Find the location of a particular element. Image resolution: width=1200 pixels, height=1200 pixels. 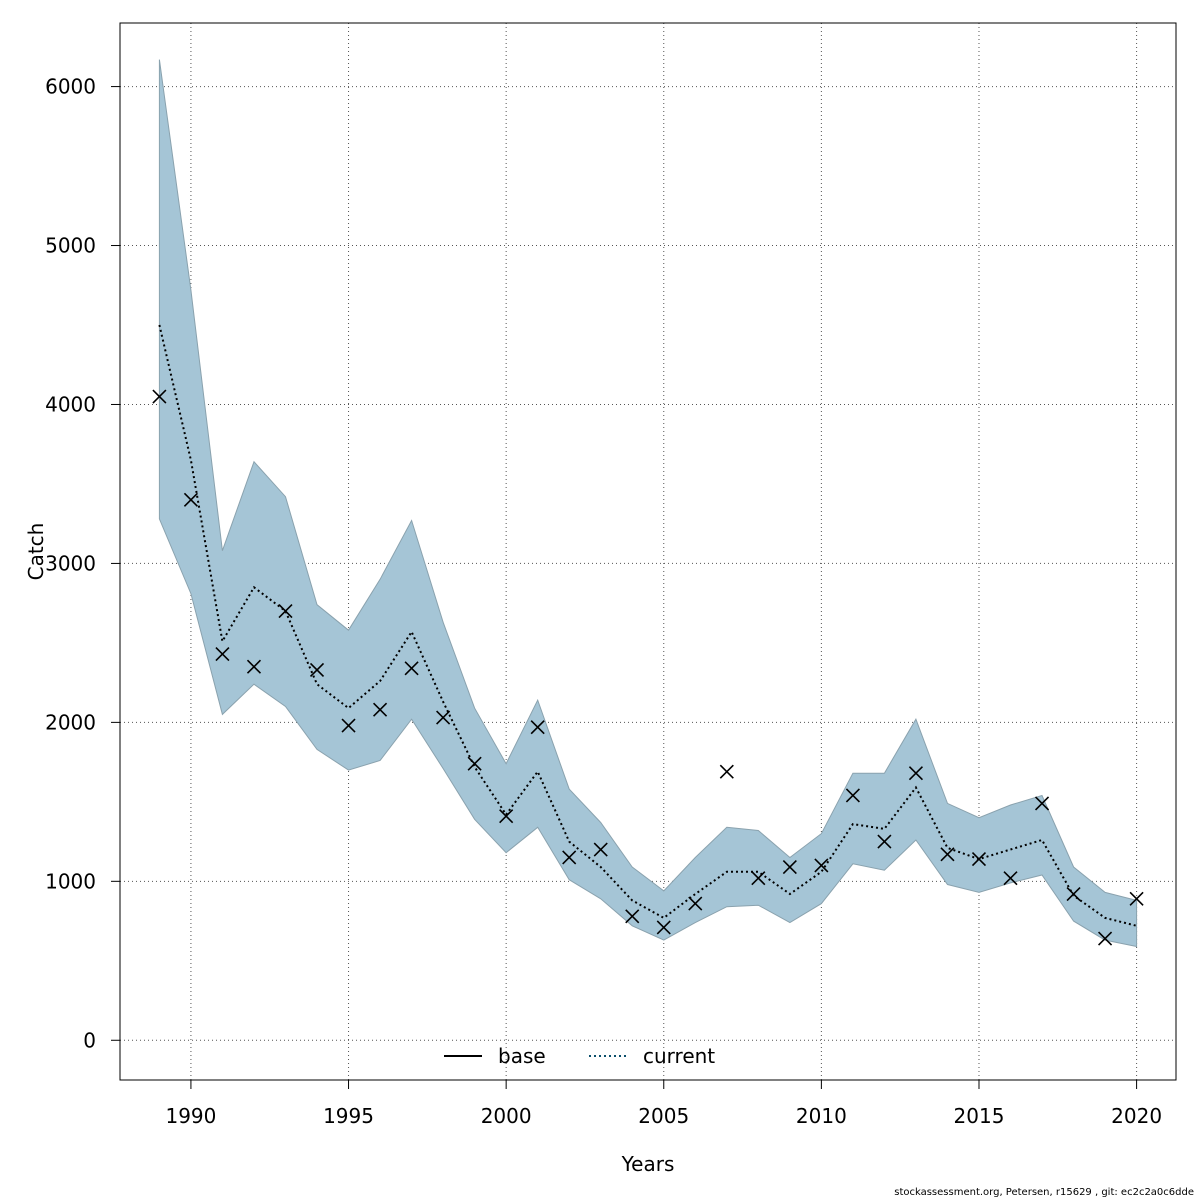

y-axis-title: Catch is located at coordinates (36, 552).